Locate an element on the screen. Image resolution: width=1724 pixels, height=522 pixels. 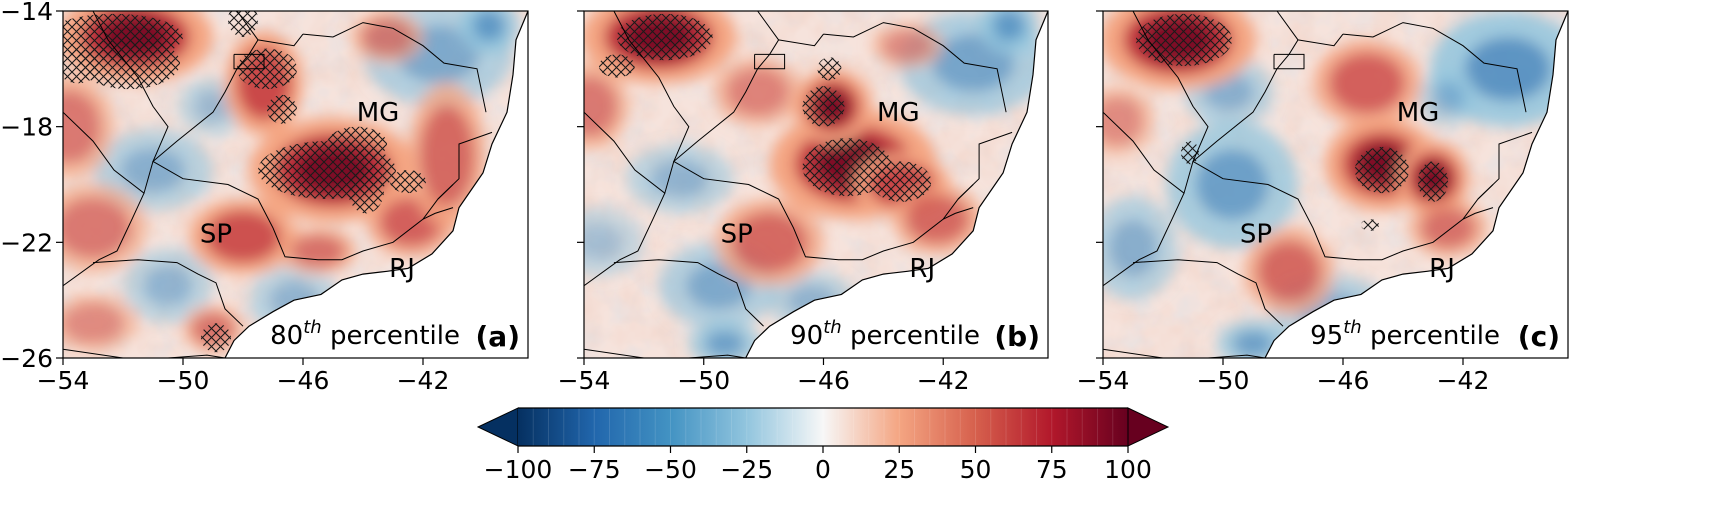
colorbar-tick-label: 50 is located at coordinates (976, 469).